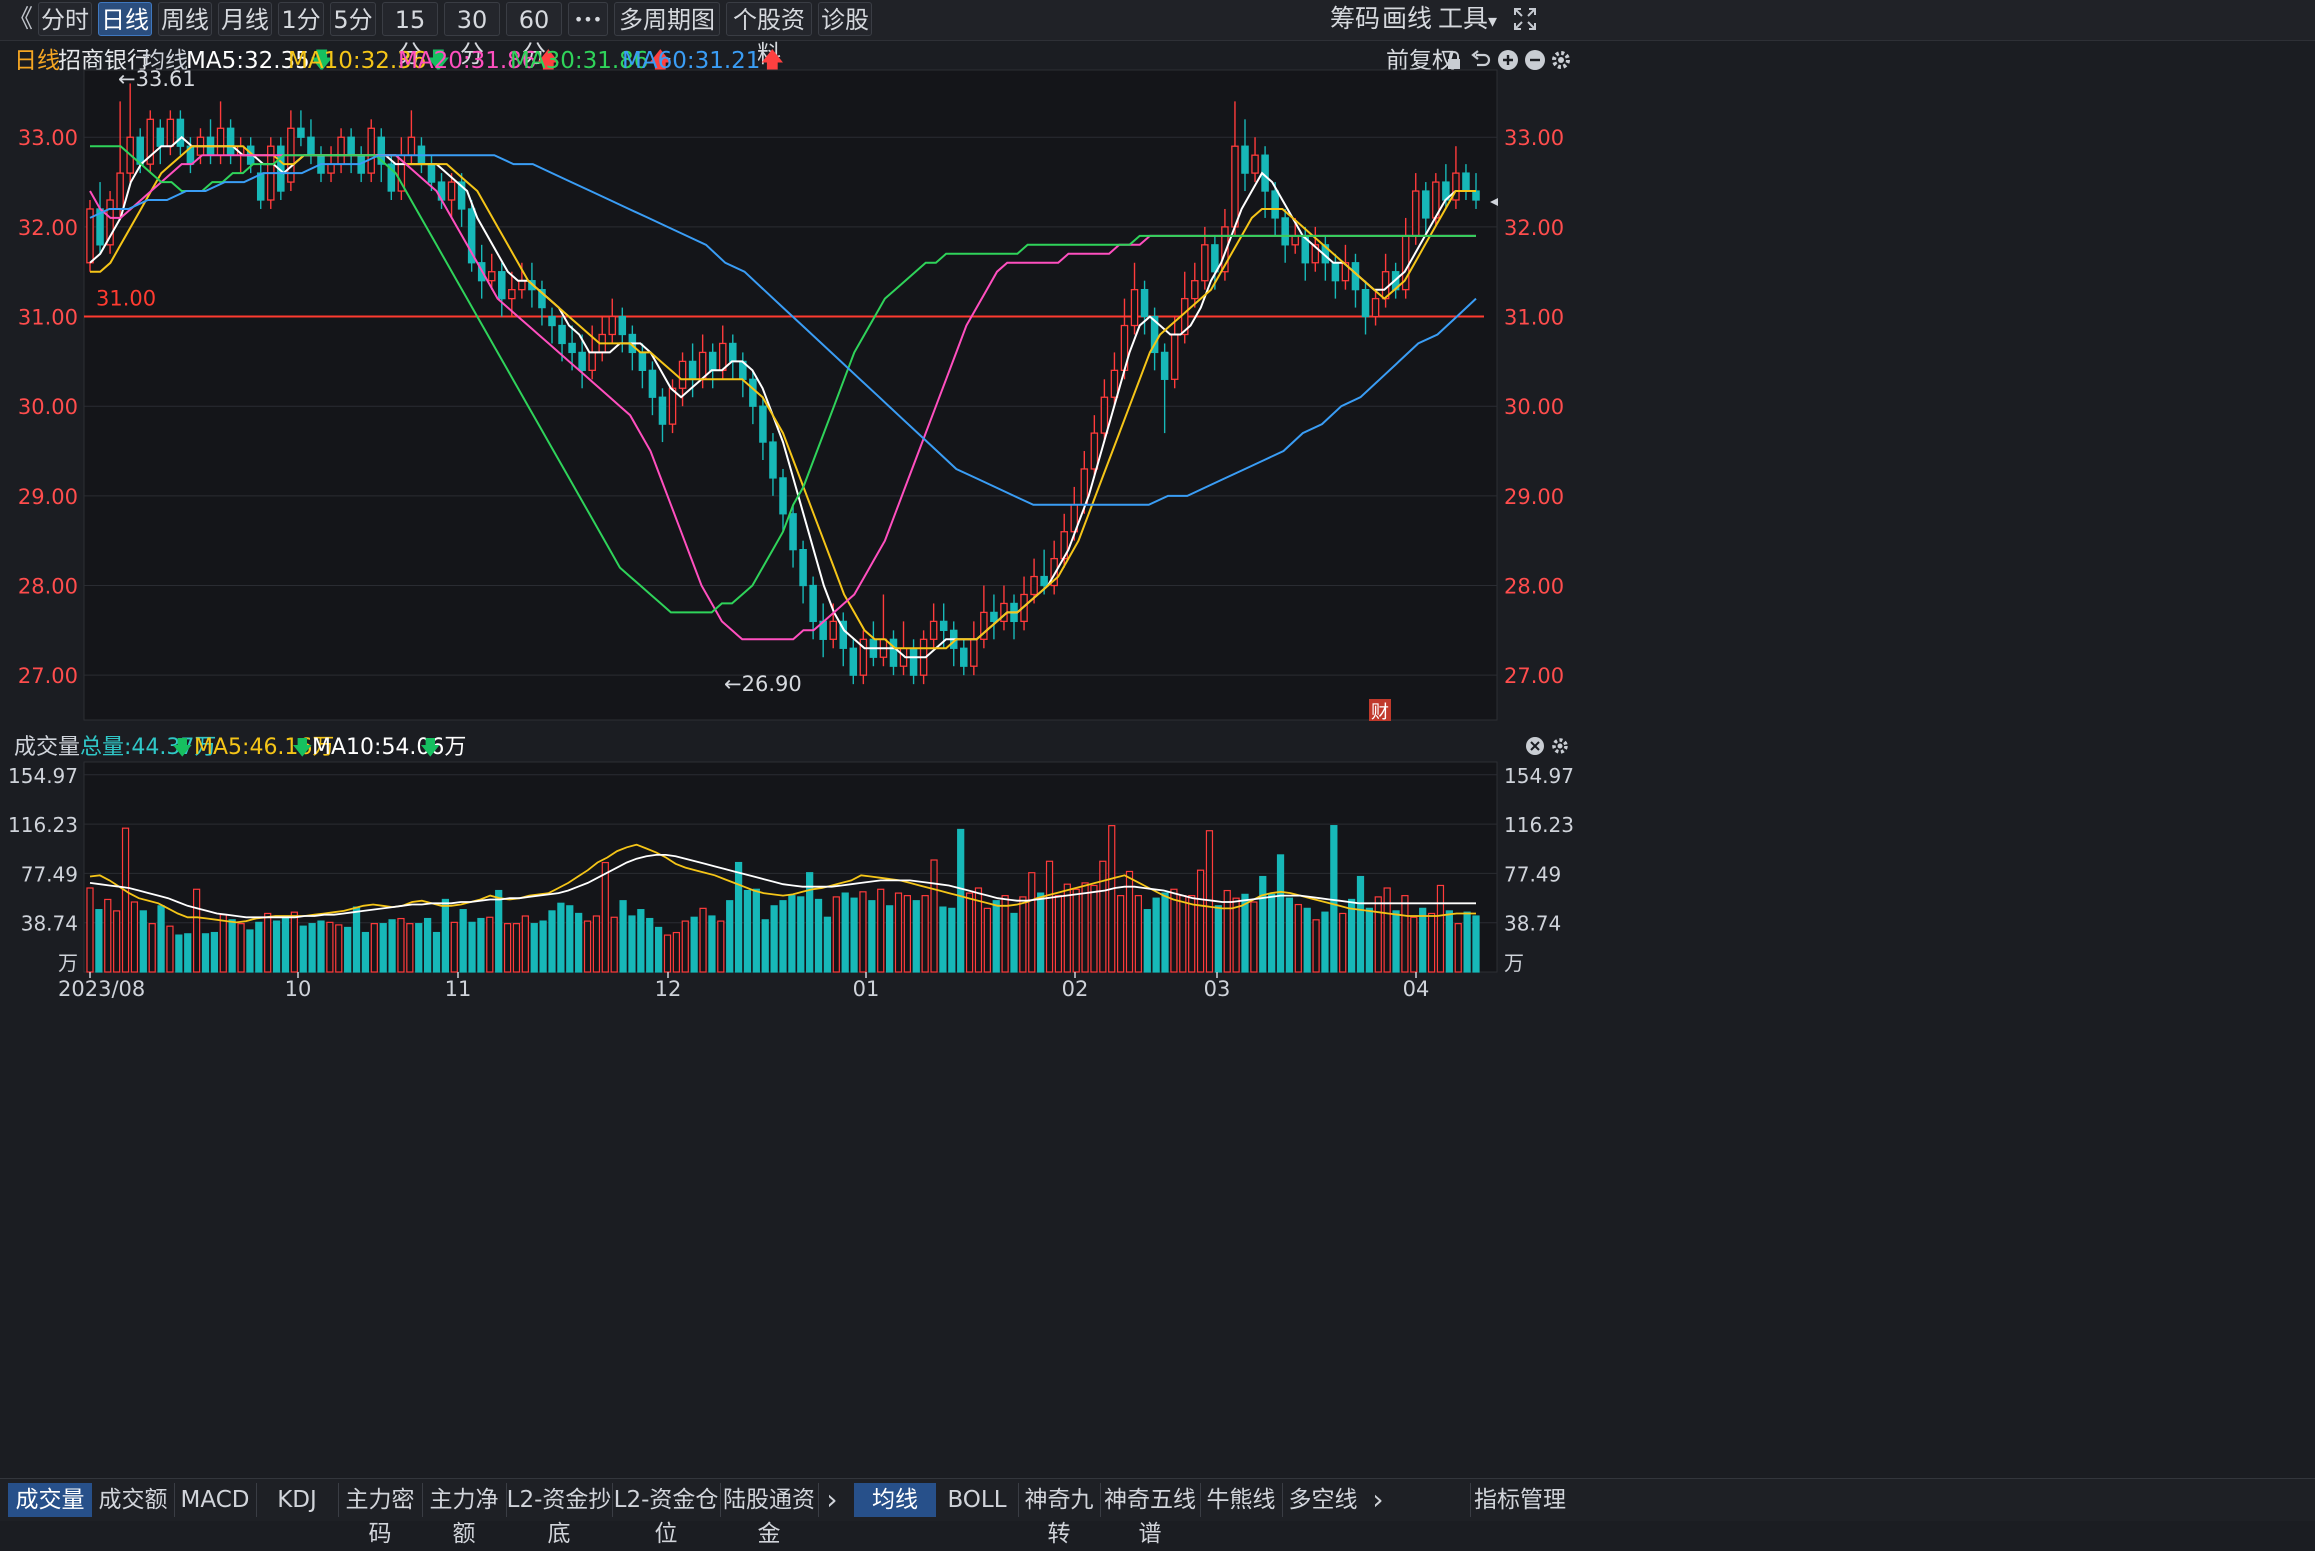 The width and height of the screenshot is (2315, 1551). Describe the element at coordinates (353, 19) in the screenshot. I see `period-tab-5min: 5分` at that location.